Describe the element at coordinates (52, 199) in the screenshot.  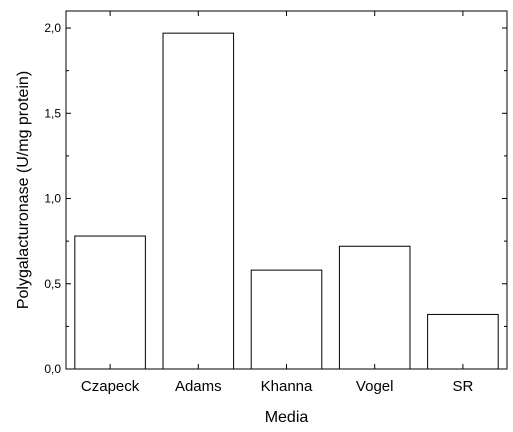
I see `y-tick-label: 1,0` at that location.